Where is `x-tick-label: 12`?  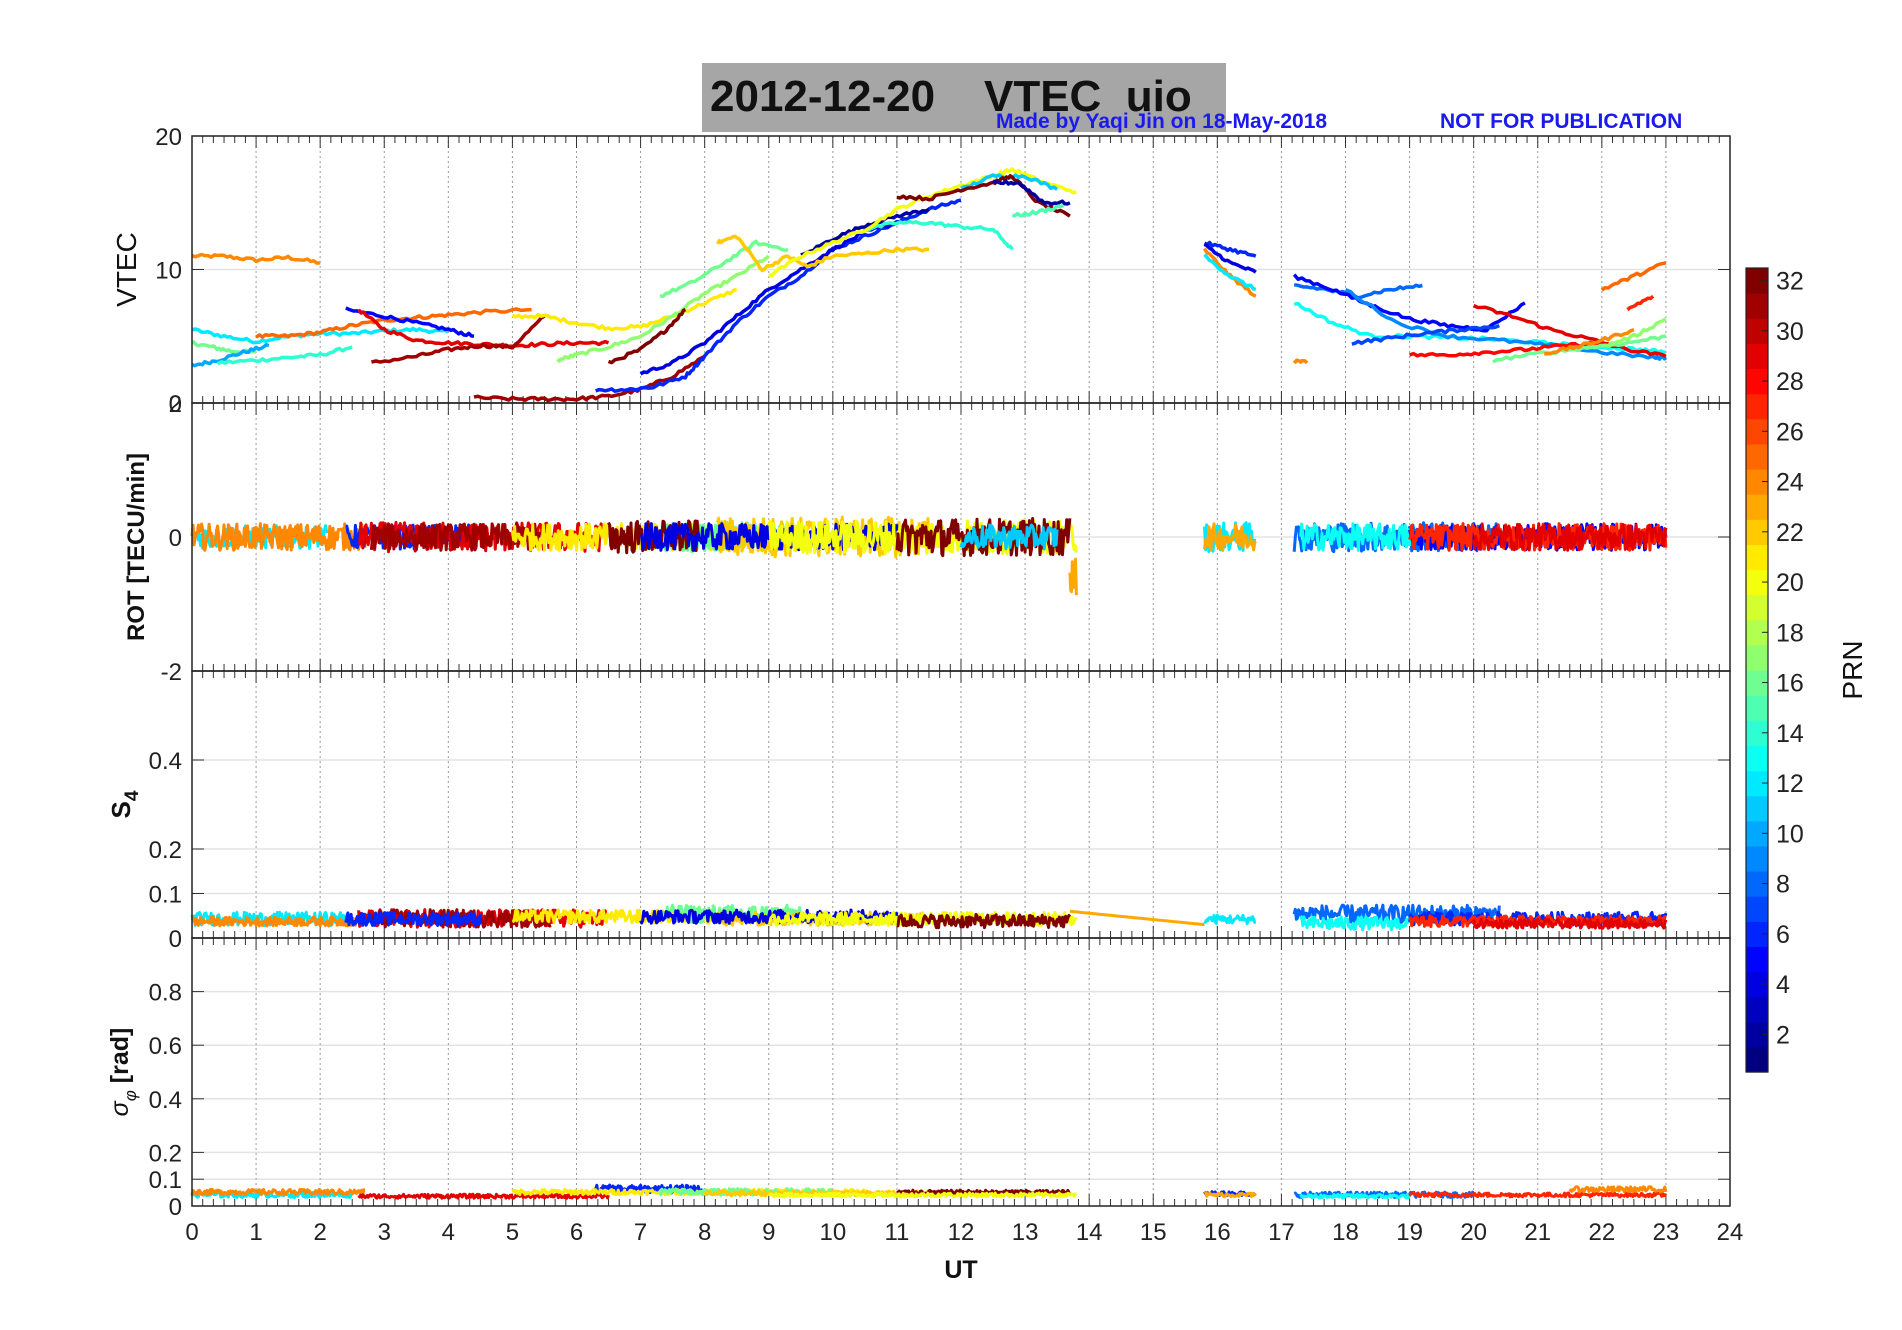
x-tick-label: 12 is located at coordinates (961, 1232).